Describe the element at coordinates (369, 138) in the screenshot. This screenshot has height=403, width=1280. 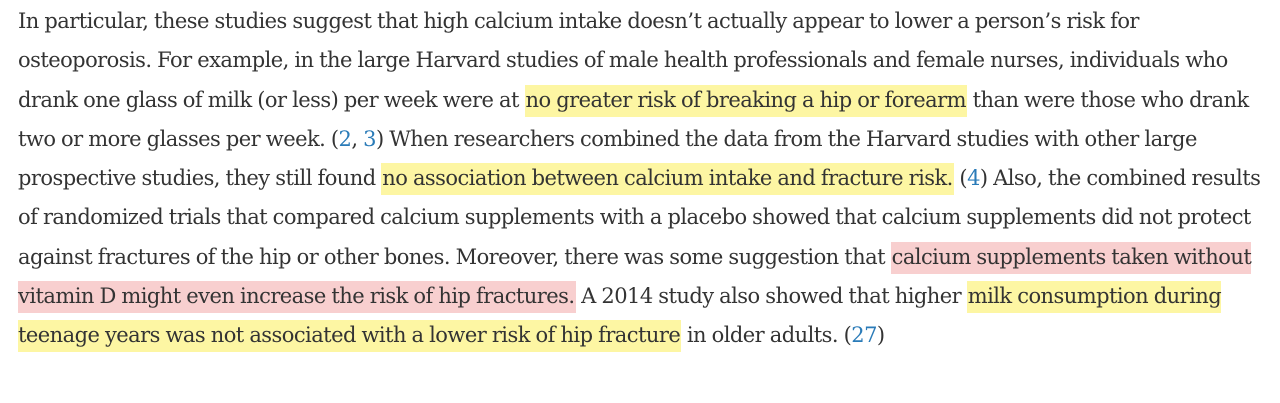
I see `citation-link-3: 3` at that location.